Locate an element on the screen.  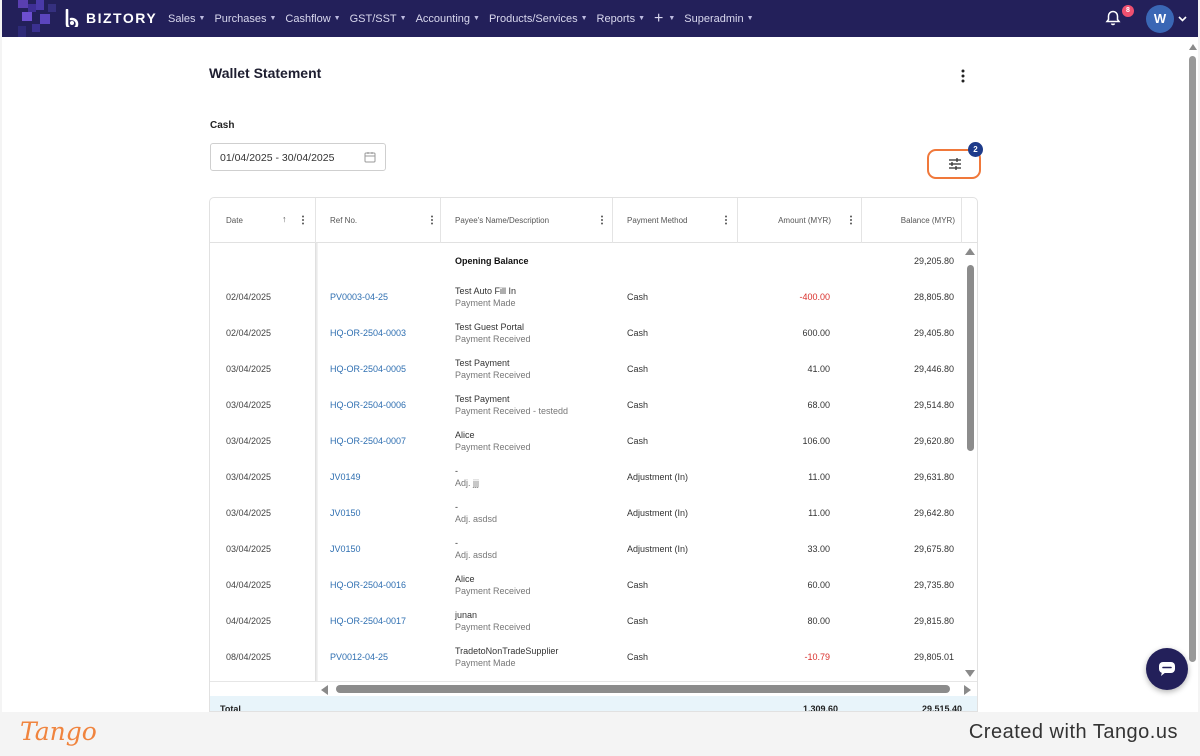
total-balance: 29,515.40 is located at coordinates (941, 708).